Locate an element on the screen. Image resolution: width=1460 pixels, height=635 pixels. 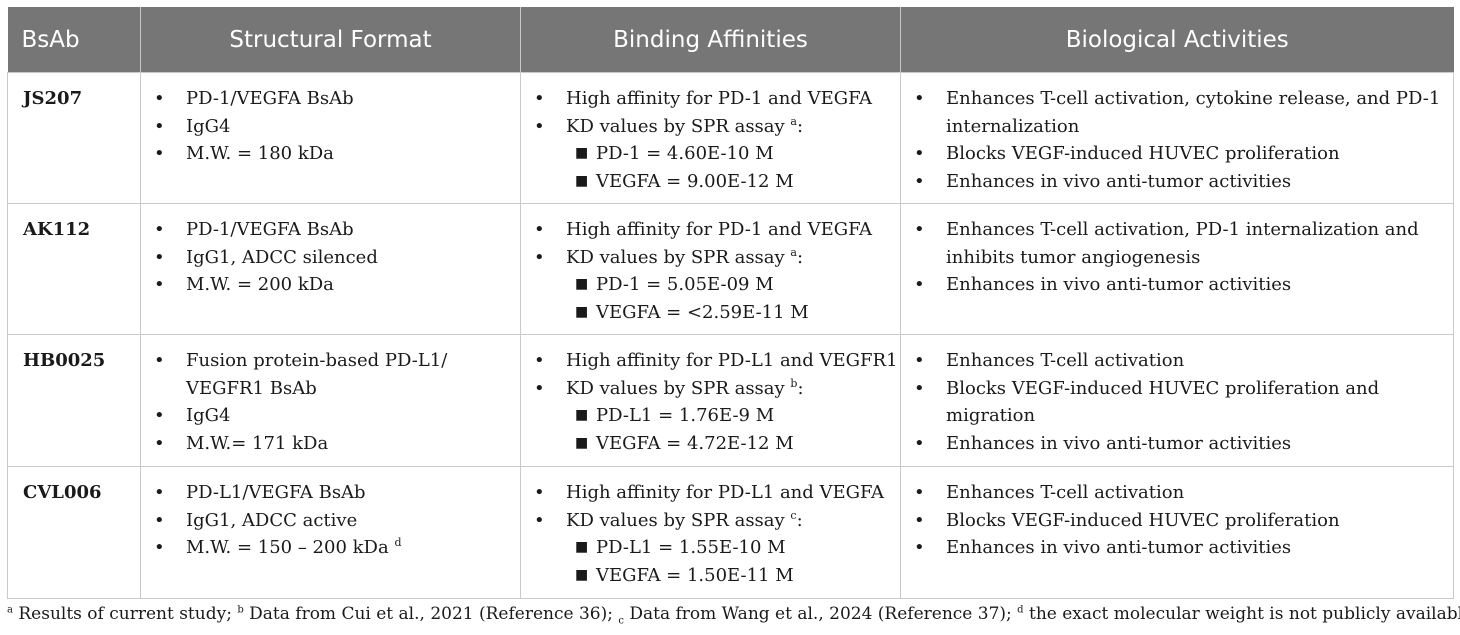
format-text: IgG4 is located at coordinates (208, 415).